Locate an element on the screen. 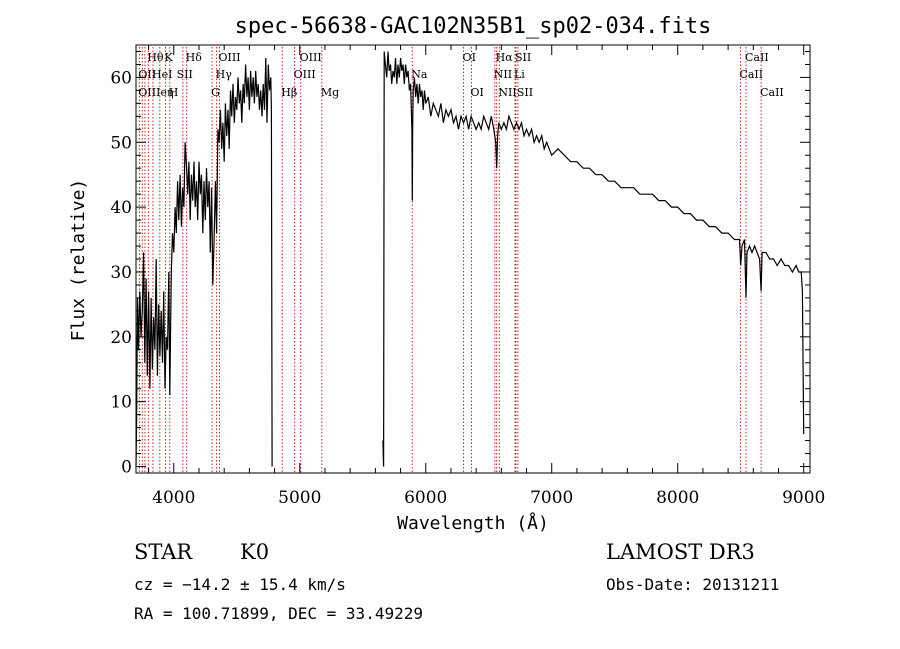  y-axis-label: Flux (relative) is located at coordinates (78, 260).